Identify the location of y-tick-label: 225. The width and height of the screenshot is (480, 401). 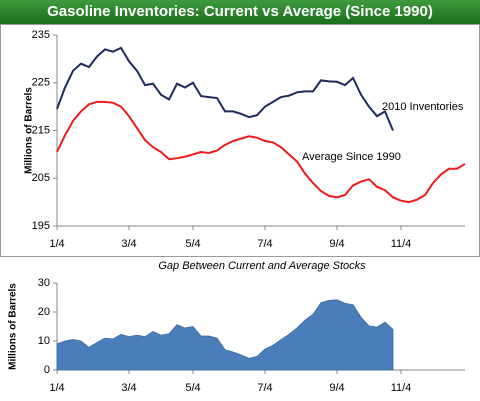
(41, 83).